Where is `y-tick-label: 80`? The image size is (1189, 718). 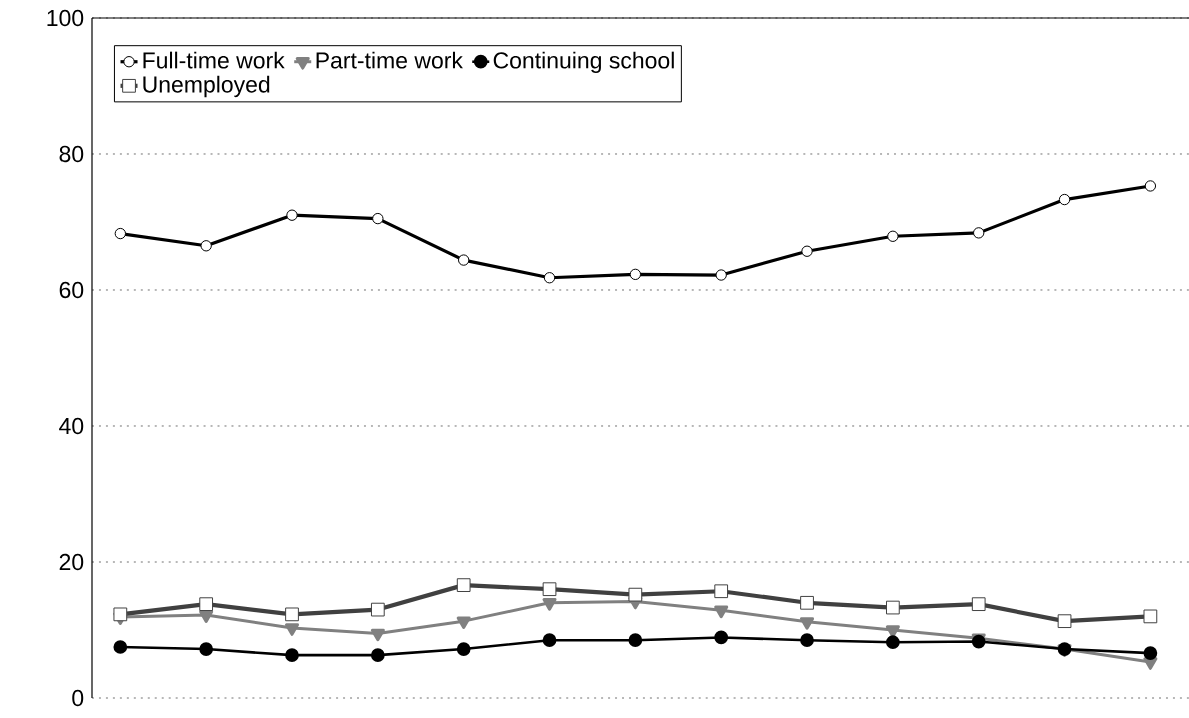 y-tick-label: 80 is located at coordinates (71, 154).